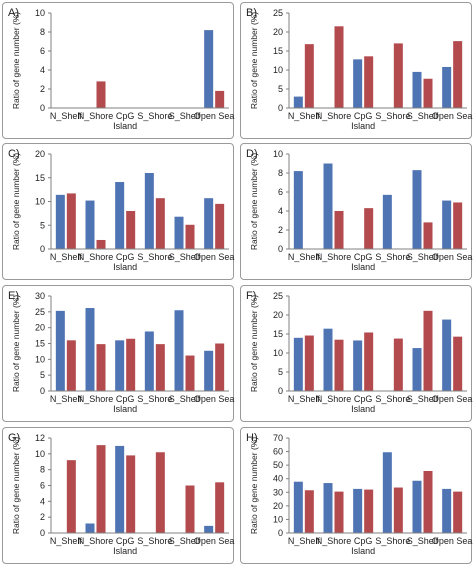 The image size is (474, 567). Describe the element at coordinates (14, 154) in the screenshot. I see `panel-label: C)` at that location.